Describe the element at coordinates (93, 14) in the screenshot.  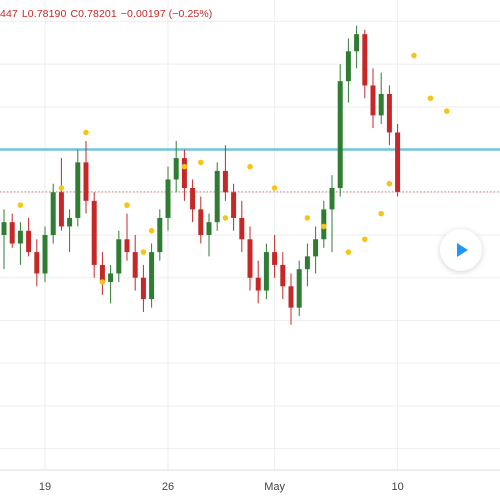
I see `legend-close: C0.78201` at that location.